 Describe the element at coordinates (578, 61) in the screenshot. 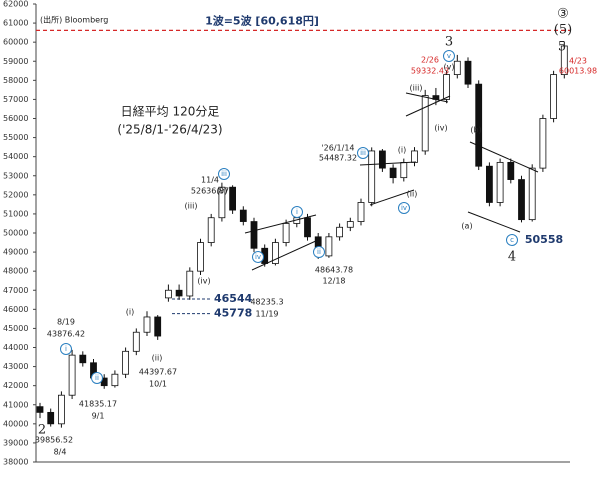

I see `annotation: 4/23` at that location.